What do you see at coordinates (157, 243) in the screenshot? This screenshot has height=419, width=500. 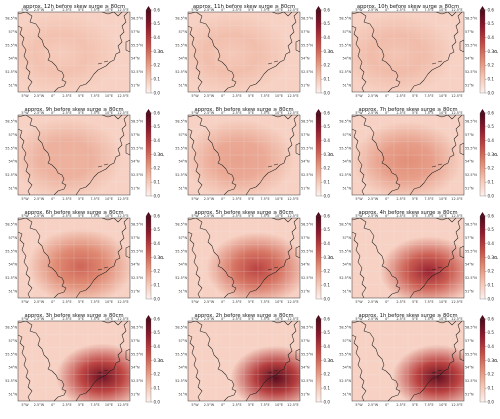 I see `colorbar-tick-label: 0.4` at bounding box center [157, 243].